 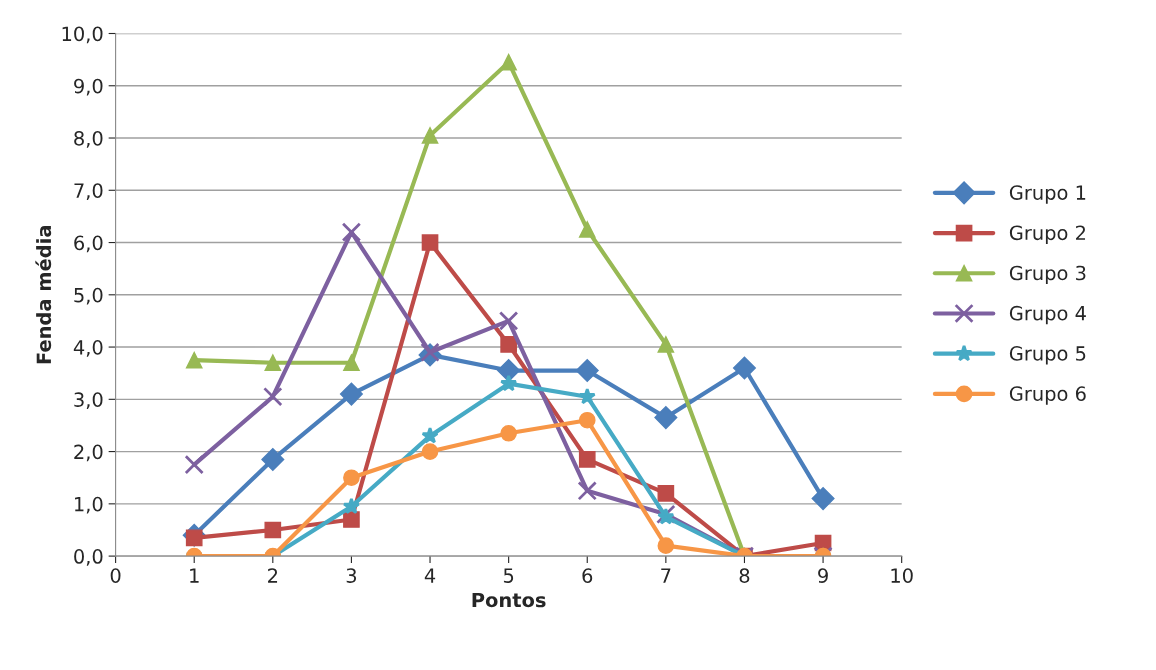 What do you see at coordinates (89, 505) in the screenshot?
I see `y-tick-label: 1,0` at bounding box center [89, 505].